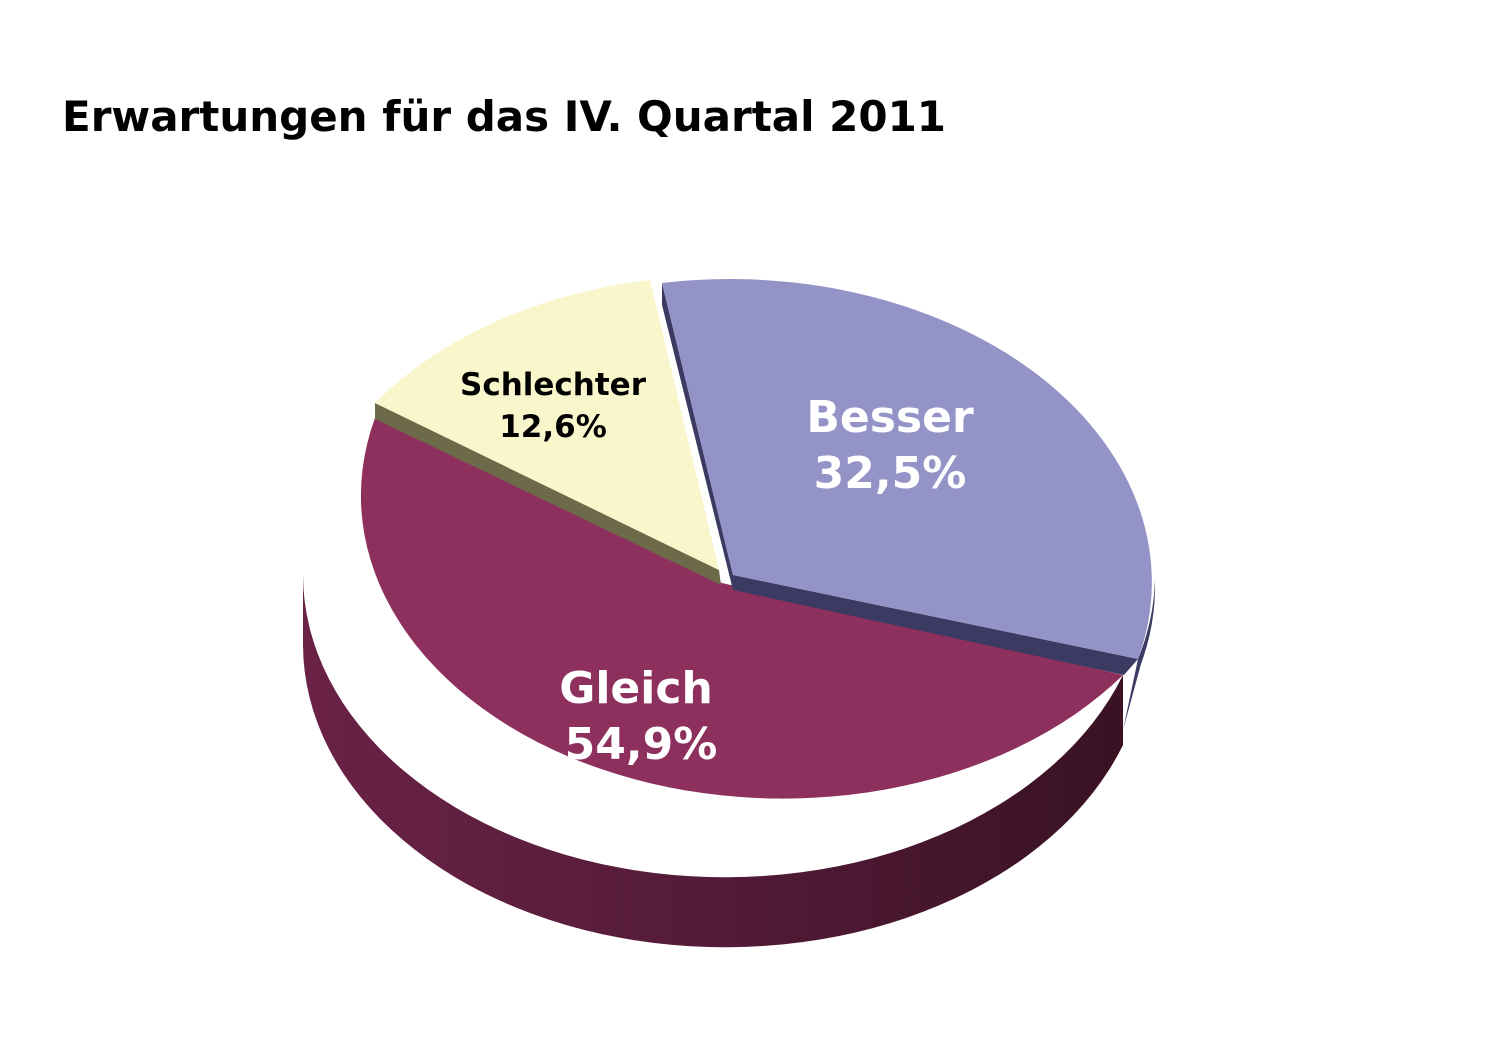 This screenshot has height=1060, width=1500. I want to click on label-gleich-value: 54,9%, so click(641, 744).